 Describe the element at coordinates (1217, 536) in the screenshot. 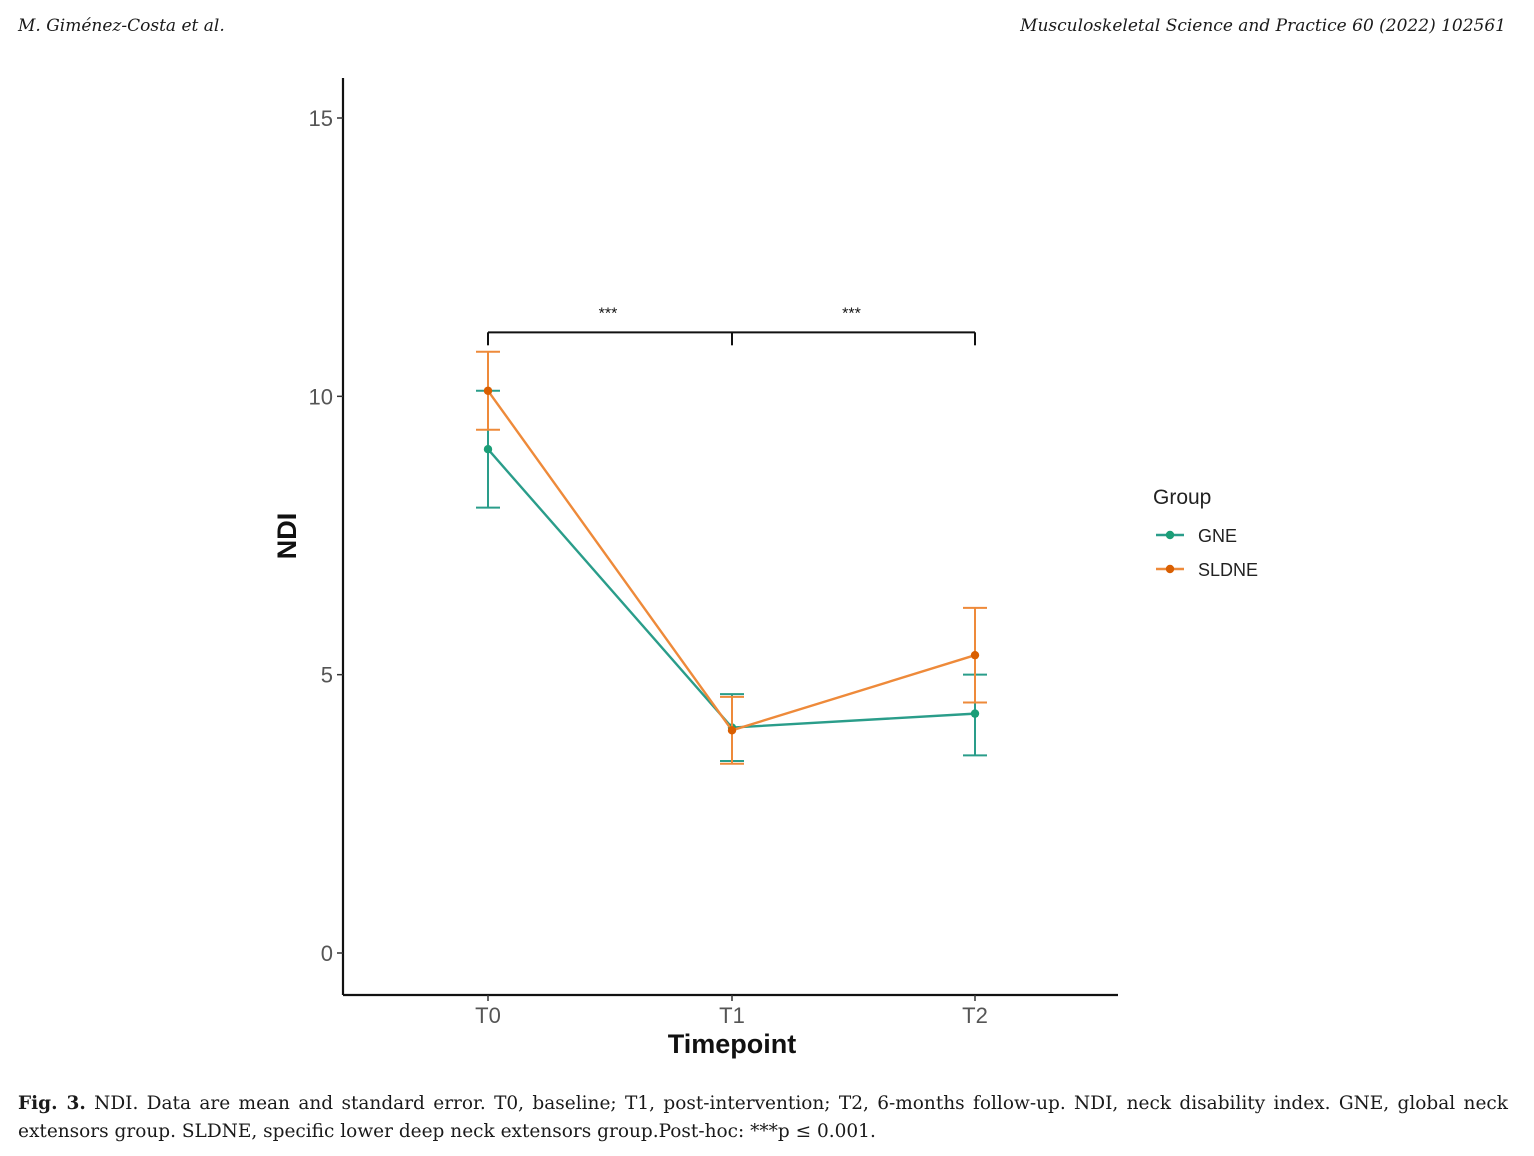

I see `legend-label-gne: GNE` at that location.